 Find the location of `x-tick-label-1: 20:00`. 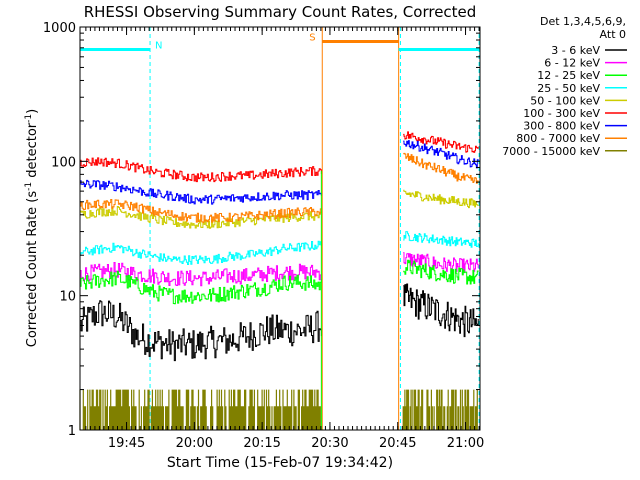

x-tick-label-1: 20:00 is located at coordinates (194, 443).